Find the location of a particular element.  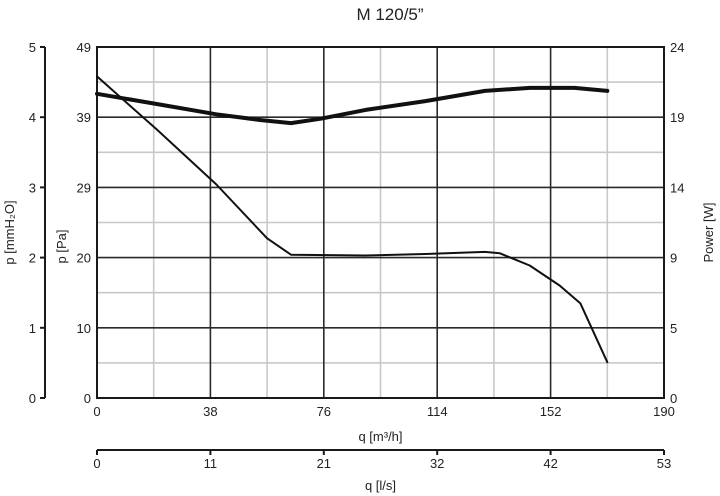

x-m3h-tick-label: 76 is located at coordinates (324, 411).